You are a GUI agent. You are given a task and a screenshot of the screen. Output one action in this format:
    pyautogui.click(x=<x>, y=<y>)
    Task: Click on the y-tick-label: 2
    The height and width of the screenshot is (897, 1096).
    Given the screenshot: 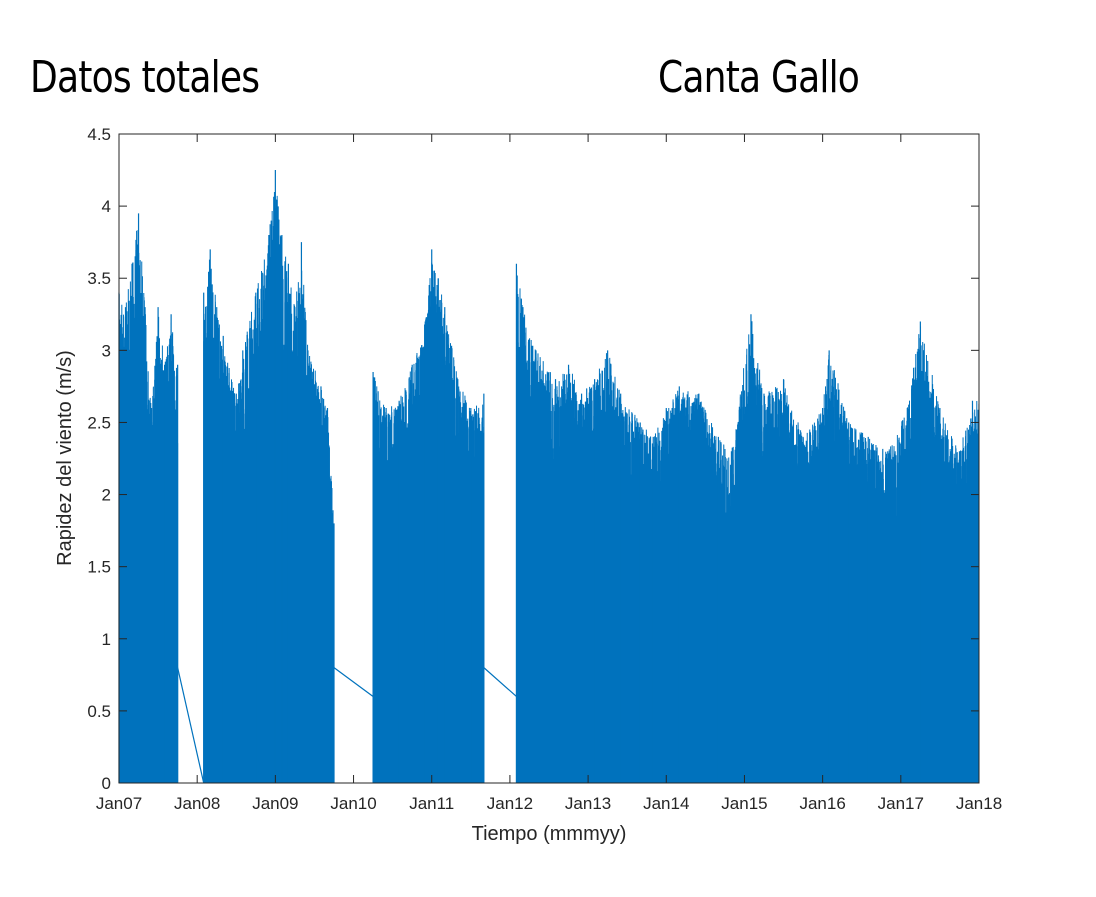 What is the action you would take?
    pyautogui.click(x=106, y=495)
    